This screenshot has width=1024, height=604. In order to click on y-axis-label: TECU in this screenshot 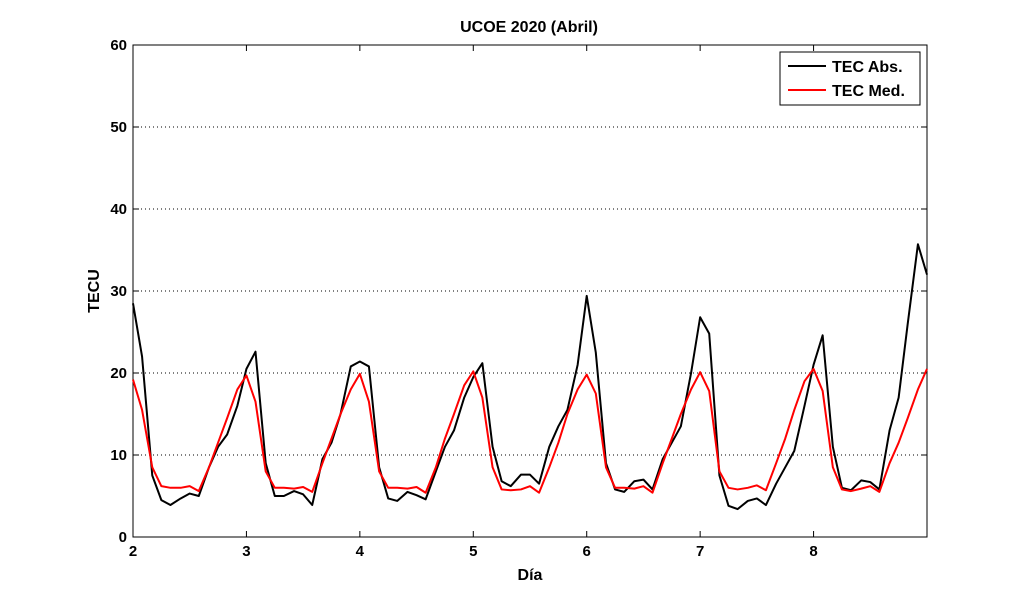, I will do `click(94, 291)`.